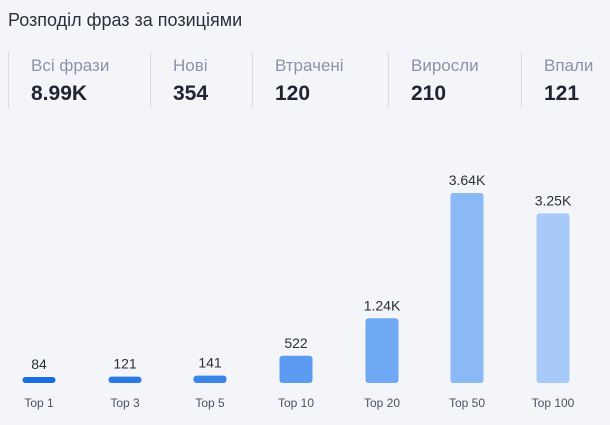 Image resolution: width=610 pixels, height=425 pixels. I want to click on stat-value: 210, so click(429, 93).